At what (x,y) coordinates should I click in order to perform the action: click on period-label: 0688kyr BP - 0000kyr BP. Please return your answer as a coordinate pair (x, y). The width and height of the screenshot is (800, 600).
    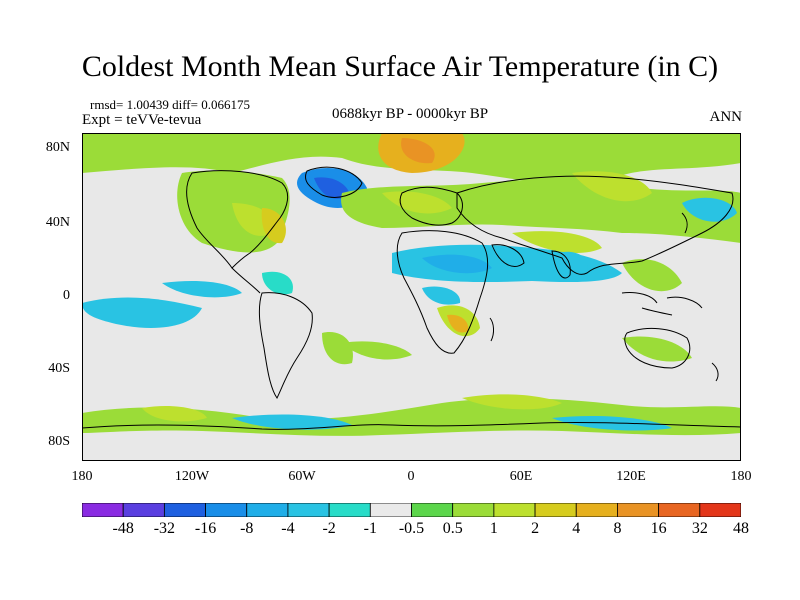
    Looking at the image, I should click on (410, 114).